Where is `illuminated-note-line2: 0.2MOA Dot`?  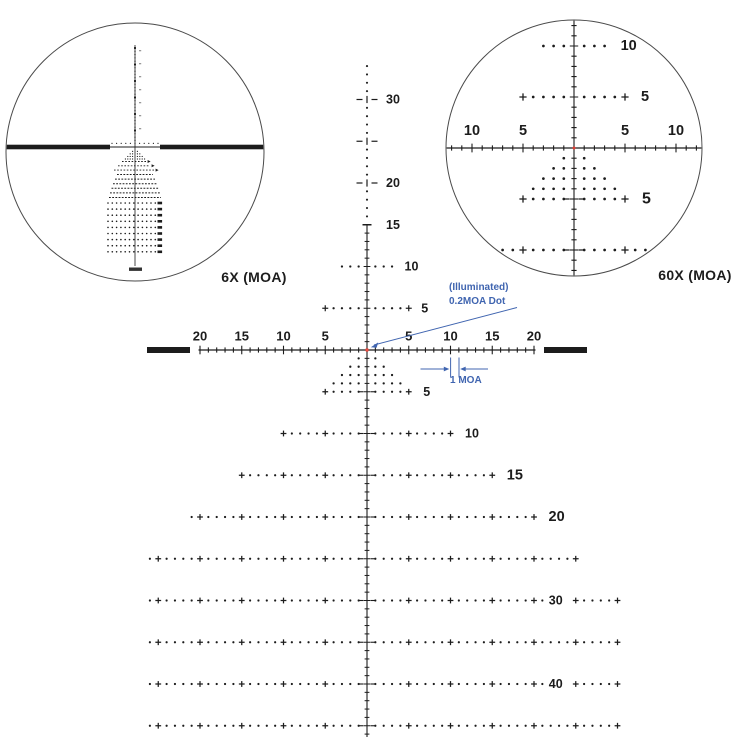 illuminated-note-line2: 0.2MOA Dot is located at coordinates (477, 301).